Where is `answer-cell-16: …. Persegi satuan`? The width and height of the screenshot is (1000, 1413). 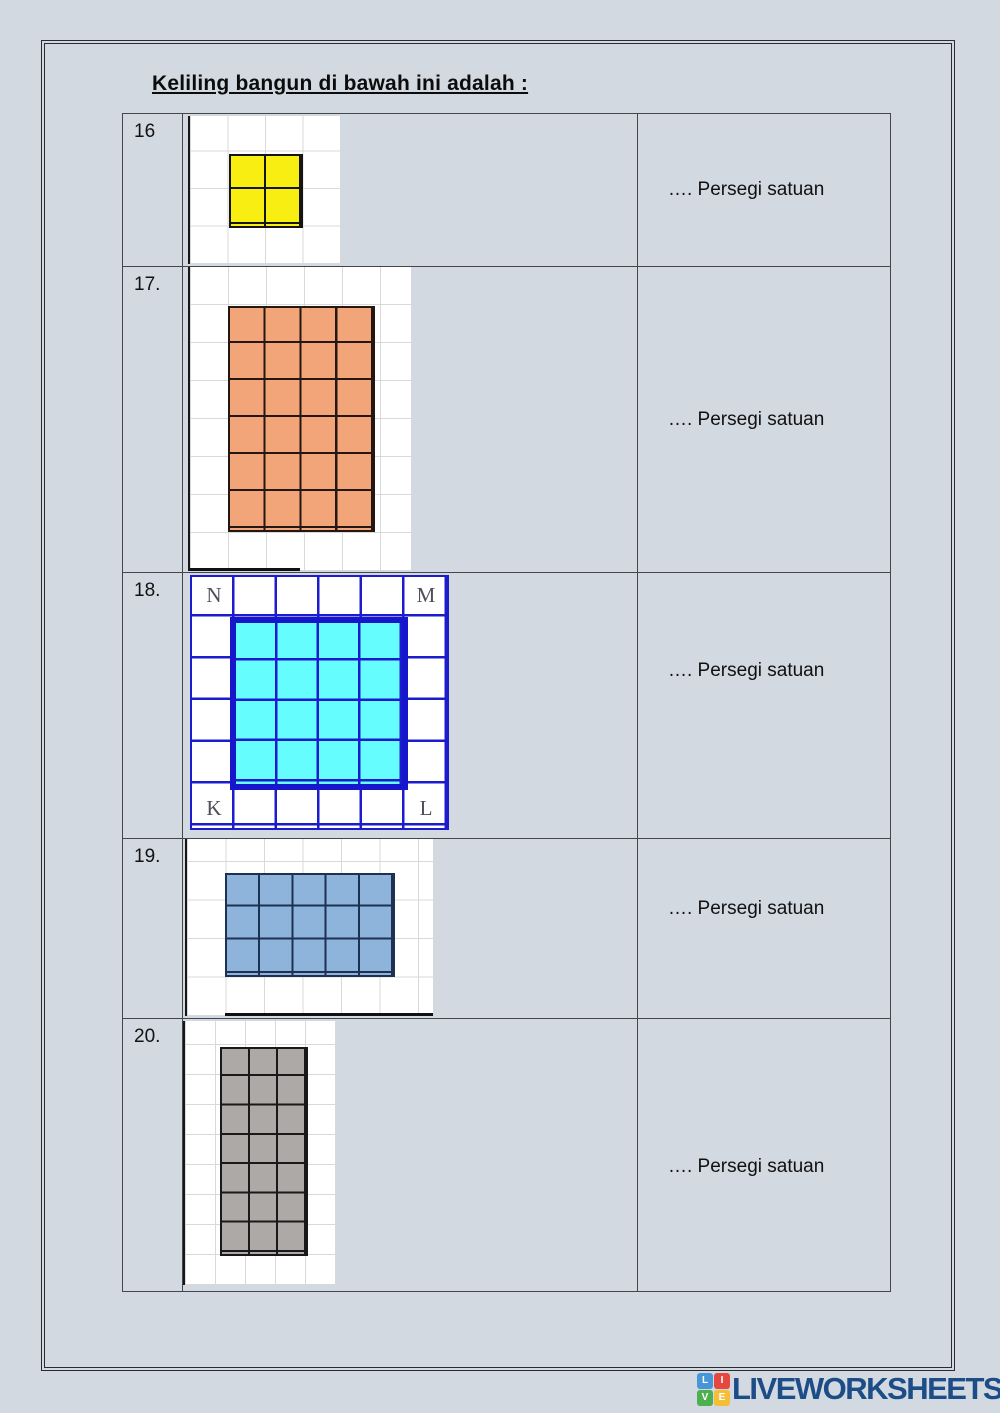 answer-cell-16: …. Persegi satuan is located at coordinates (764, 190).